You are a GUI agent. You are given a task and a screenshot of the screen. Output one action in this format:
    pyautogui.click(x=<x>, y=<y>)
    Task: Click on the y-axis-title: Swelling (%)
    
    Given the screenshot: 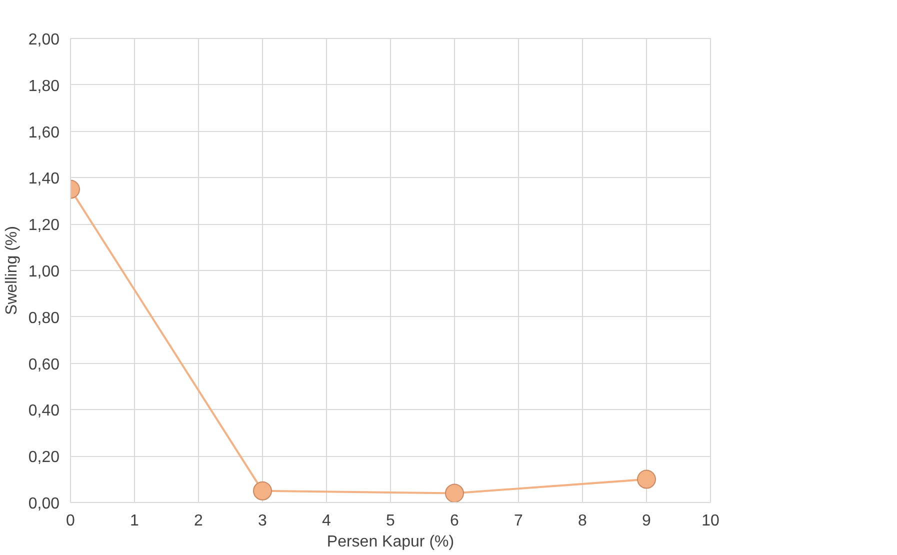 What is the action you would take?
    pyautogui.click(x=11, y=270)
    